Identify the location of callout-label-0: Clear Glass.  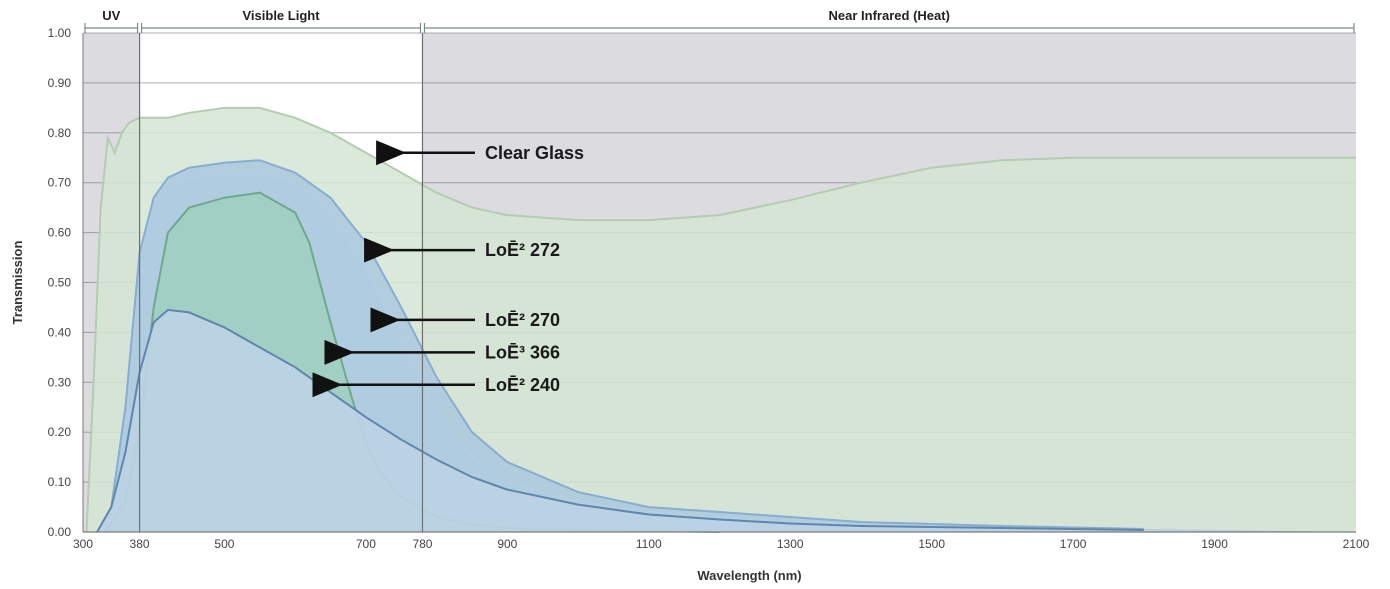
(534, 153).